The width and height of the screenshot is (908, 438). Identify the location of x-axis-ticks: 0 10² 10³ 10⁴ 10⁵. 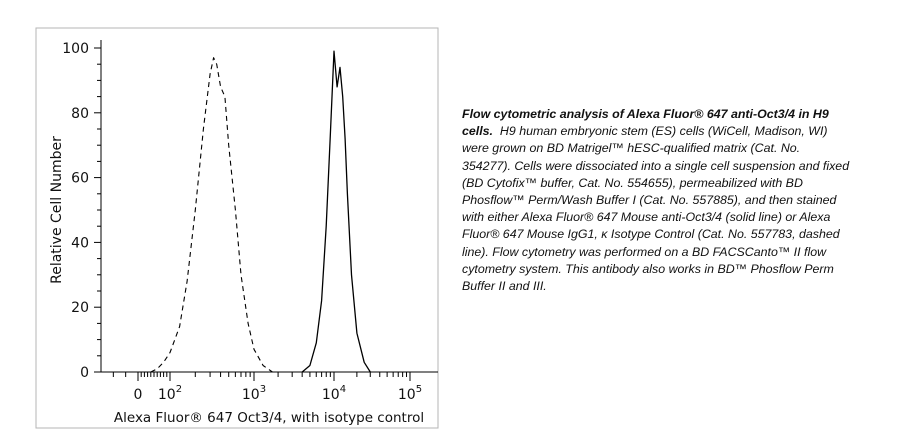
(267, 387).